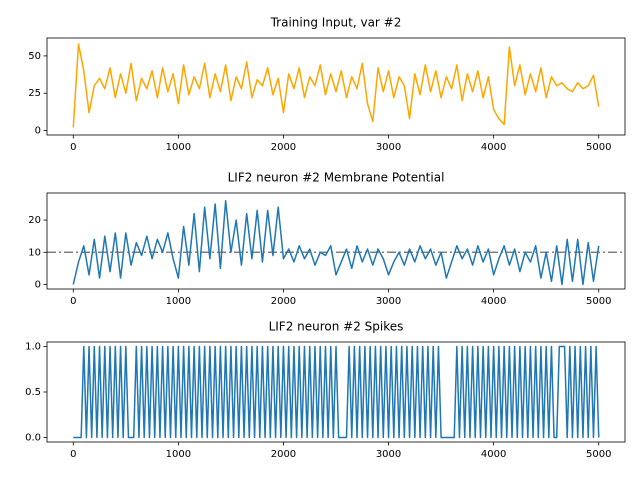 The width and height of the screenshot is (640, 480). I want to click on chart-title: LIF2 neuron #2 Membrane Potential, so click(336, 178).